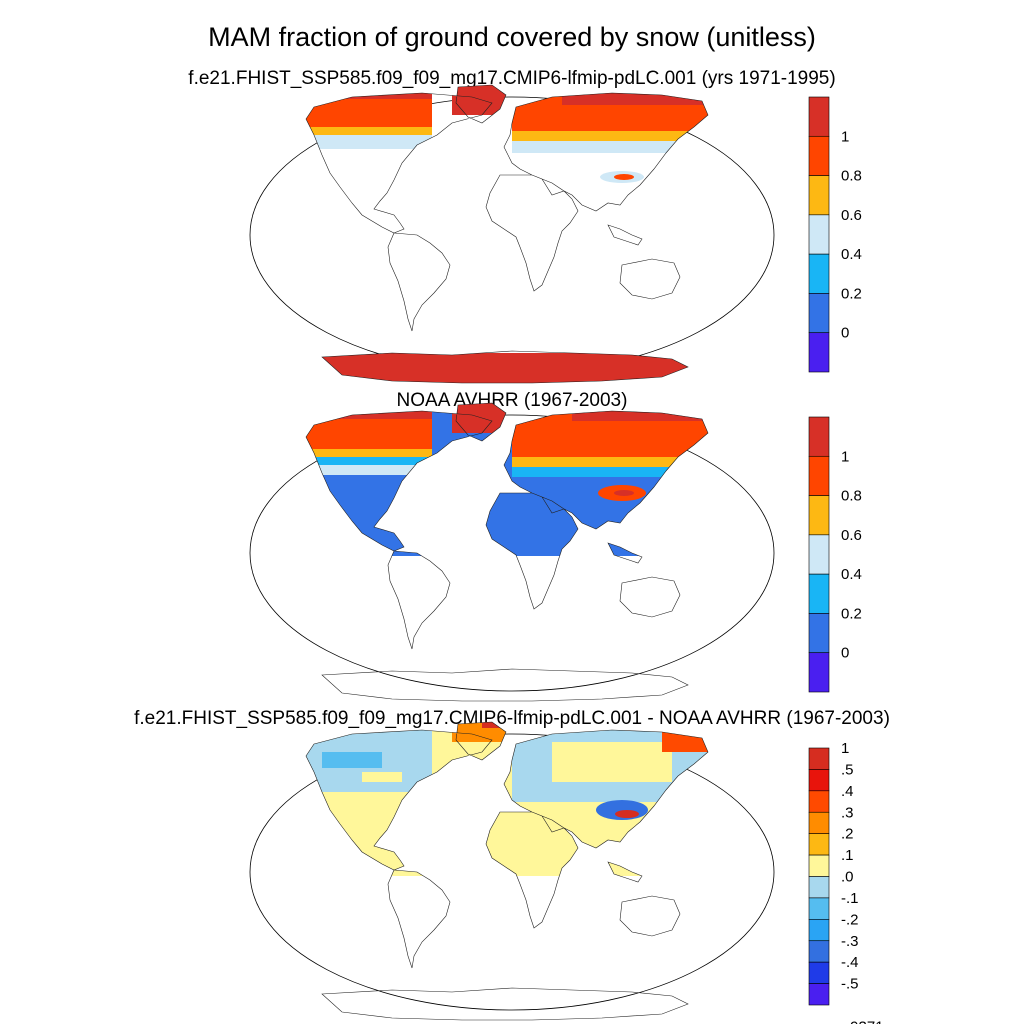  Describe the element at coordinates (847, 769) in the screenshot. I see `colorbar-3-label: .5` at that location.